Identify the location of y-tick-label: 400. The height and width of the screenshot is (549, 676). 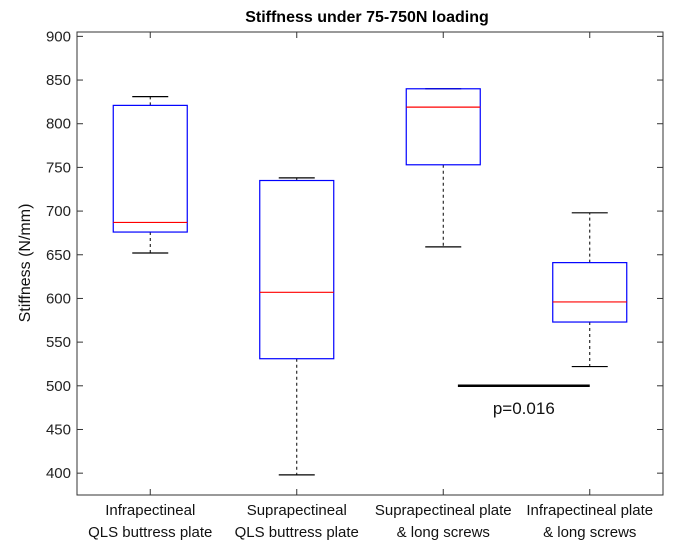
(58, 473).